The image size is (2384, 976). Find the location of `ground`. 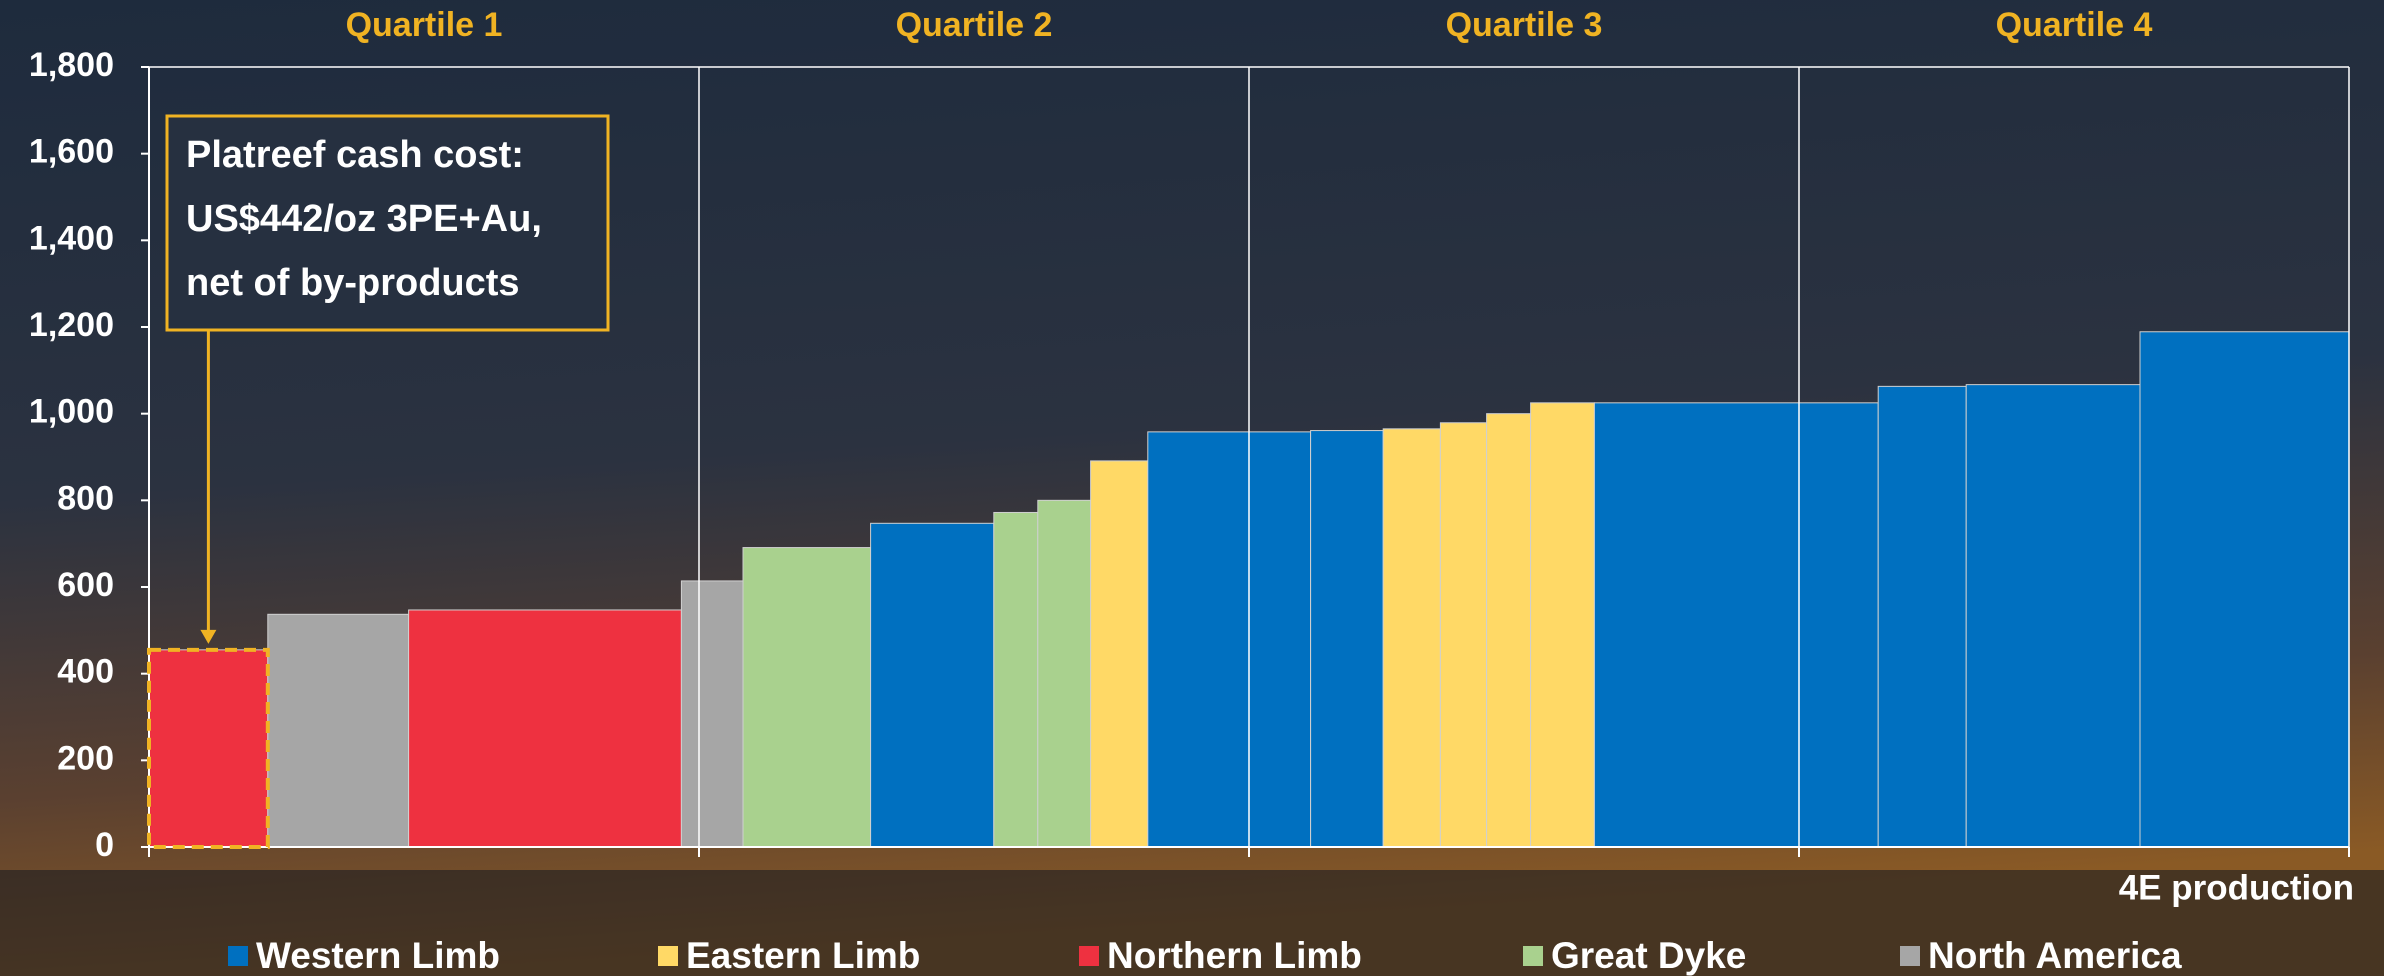

ground is located at coordinates (1192, 923).